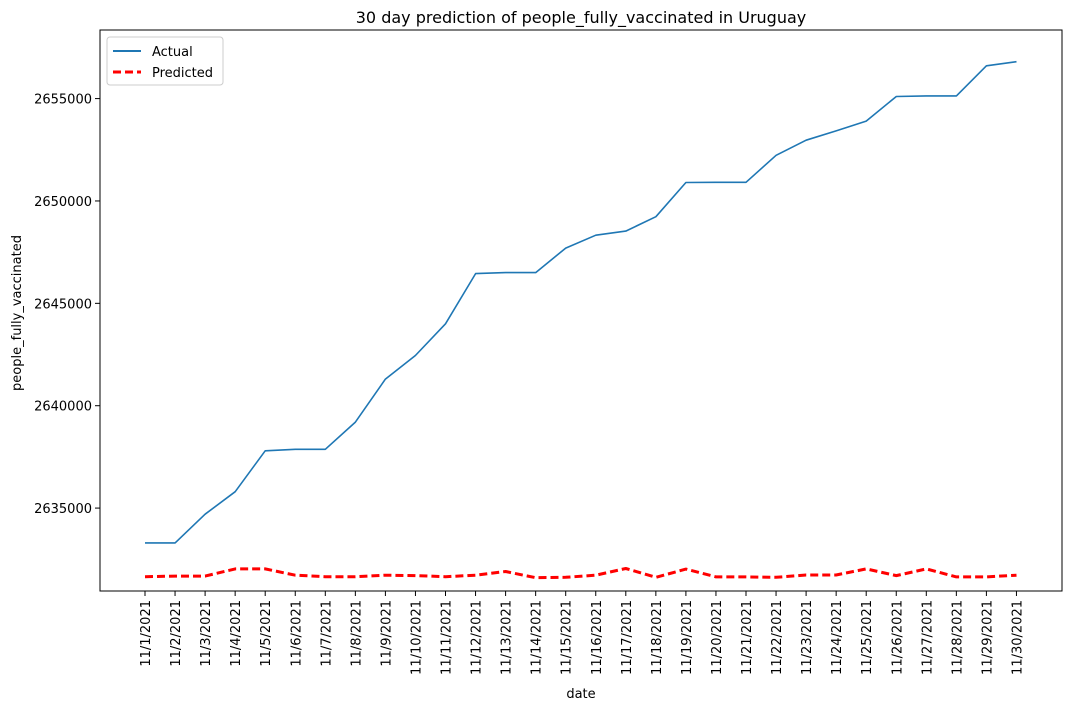 The image size is (1070, 709). What do you see at coordinates (627, 637) in the screenshot?
I see `x-tick-label: 11/17/2021` at bounding box center [627, 637].